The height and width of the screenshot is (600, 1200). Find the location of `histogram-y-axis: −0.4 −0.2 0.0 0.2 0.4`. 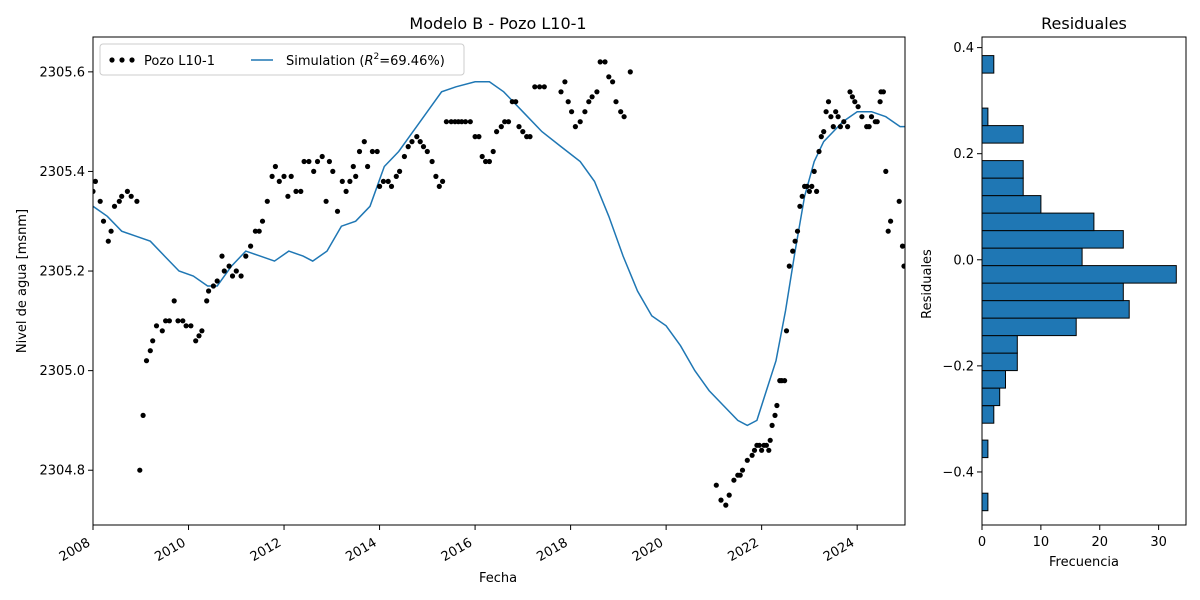

histogram-y-axis: −0.4 −0.2 0.0 0.2 0.4 is located at coordinates (962, 260).